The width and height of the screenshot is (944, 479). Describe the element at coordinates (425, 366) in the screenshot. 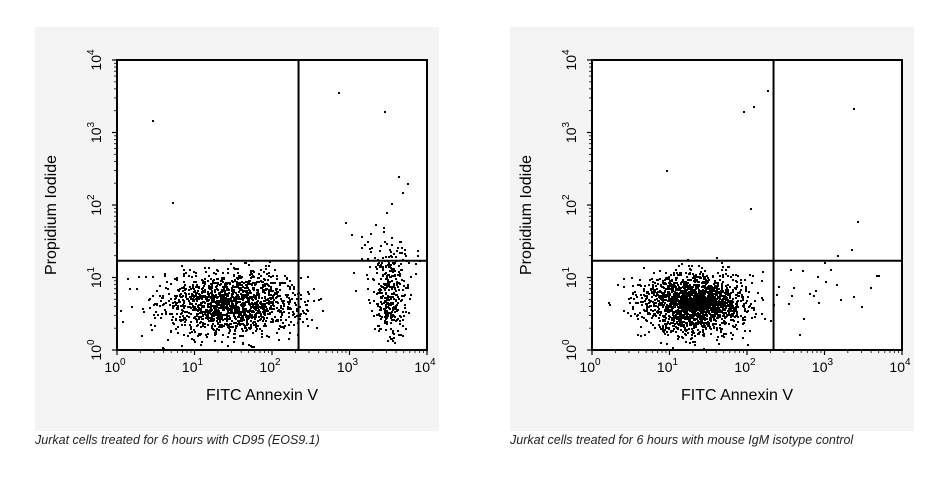

I see `x-tick-label: 104` at that location.